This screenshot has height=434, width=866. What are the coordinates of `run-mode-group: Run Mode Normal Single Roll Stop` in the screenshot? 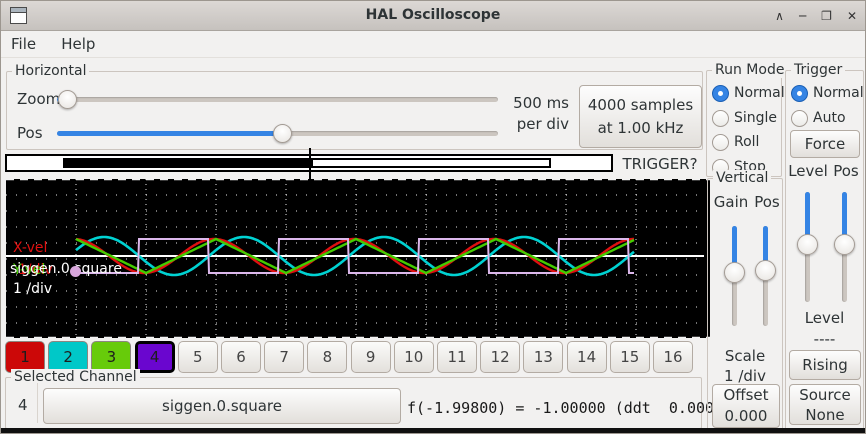 It's located at (747, 119).